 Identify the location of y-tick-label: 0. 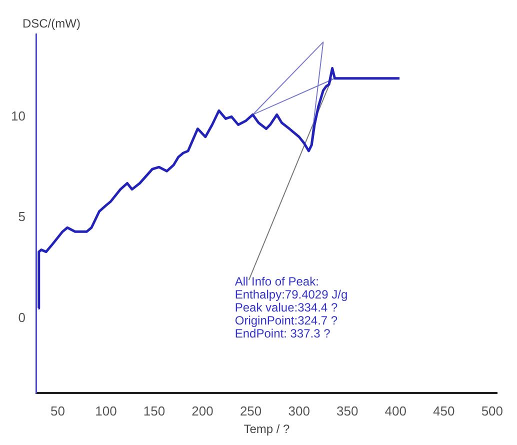
(22, 317).